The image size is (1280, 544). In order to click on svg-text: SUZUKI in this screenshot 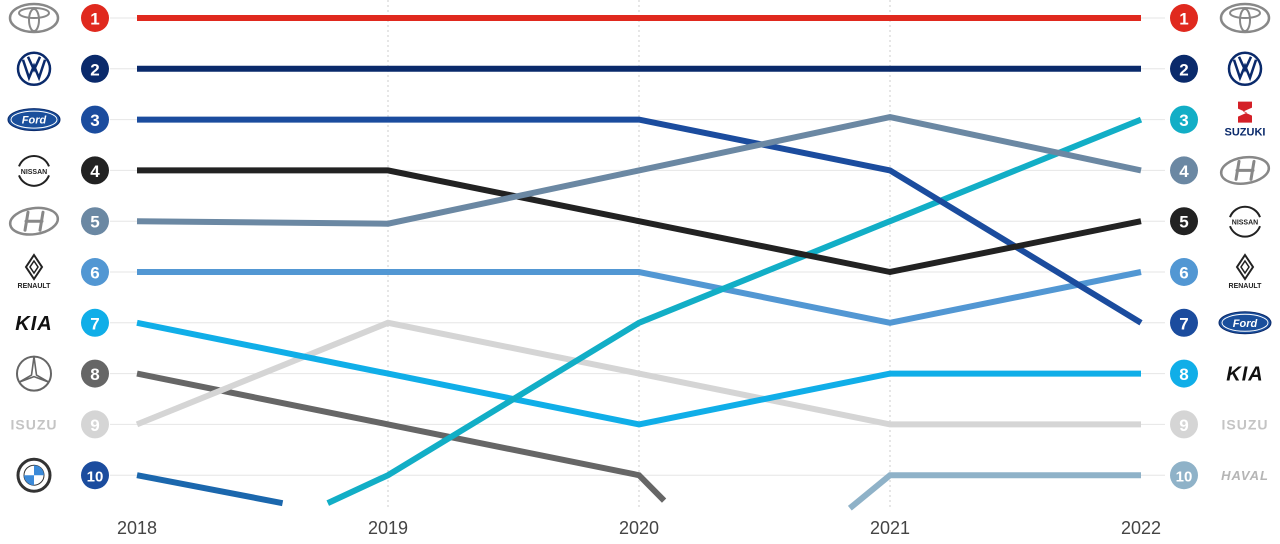, I will do `click(1245, 133)`.